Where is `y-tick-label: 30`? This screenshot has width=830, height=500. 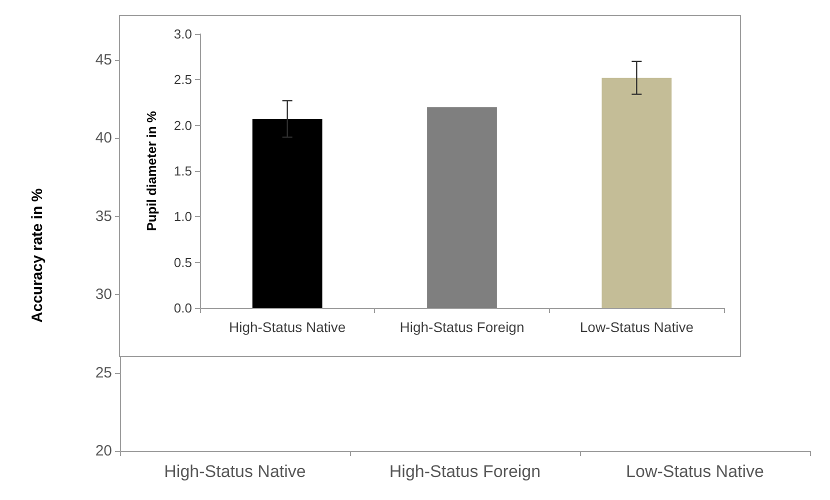
y-tick-label: 30 is located at coordinates (103, 295).